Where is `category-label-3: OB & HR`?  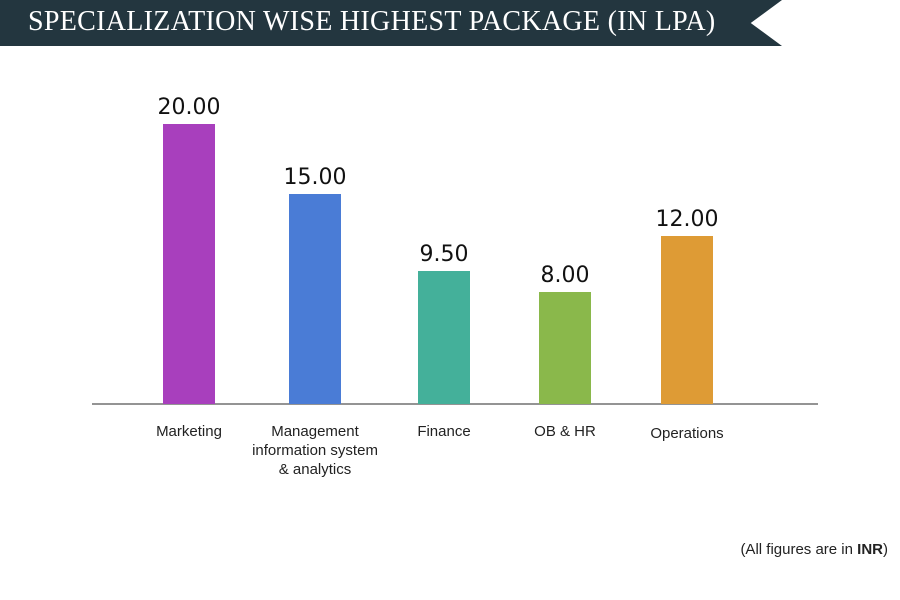
category-label-3: OB & HR is located at coordinates (565, 431).